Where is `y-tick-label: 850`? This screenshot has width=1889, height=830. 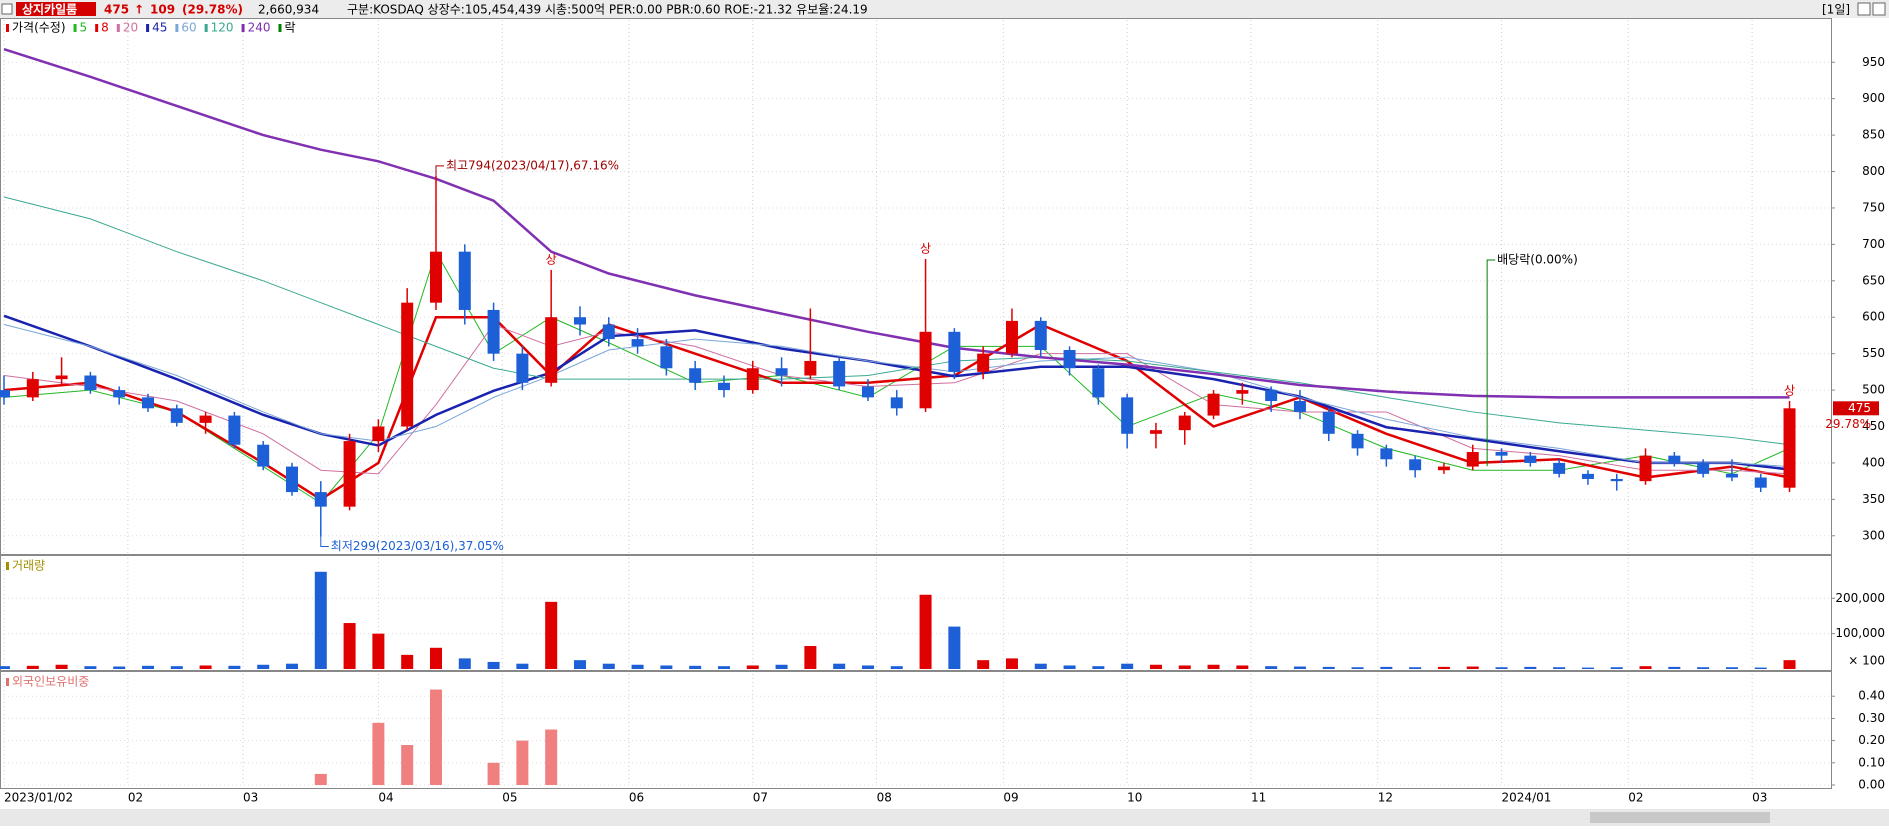 y-tick-label: 850 is located at coordinates (1873, 135).